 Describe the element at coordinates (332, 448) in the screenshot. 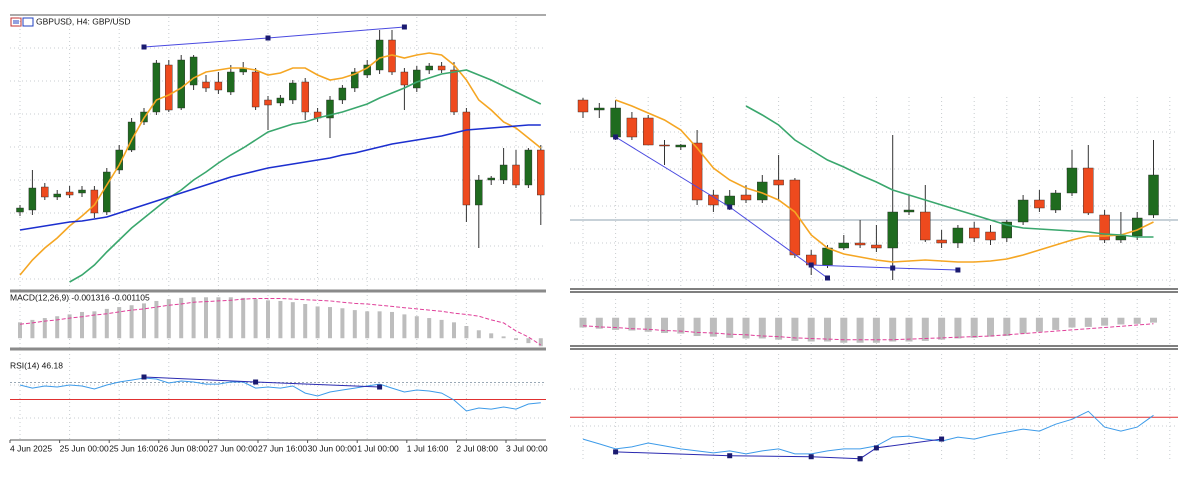

I see `x-tick-label: 30 Jun 00:00` at that location.